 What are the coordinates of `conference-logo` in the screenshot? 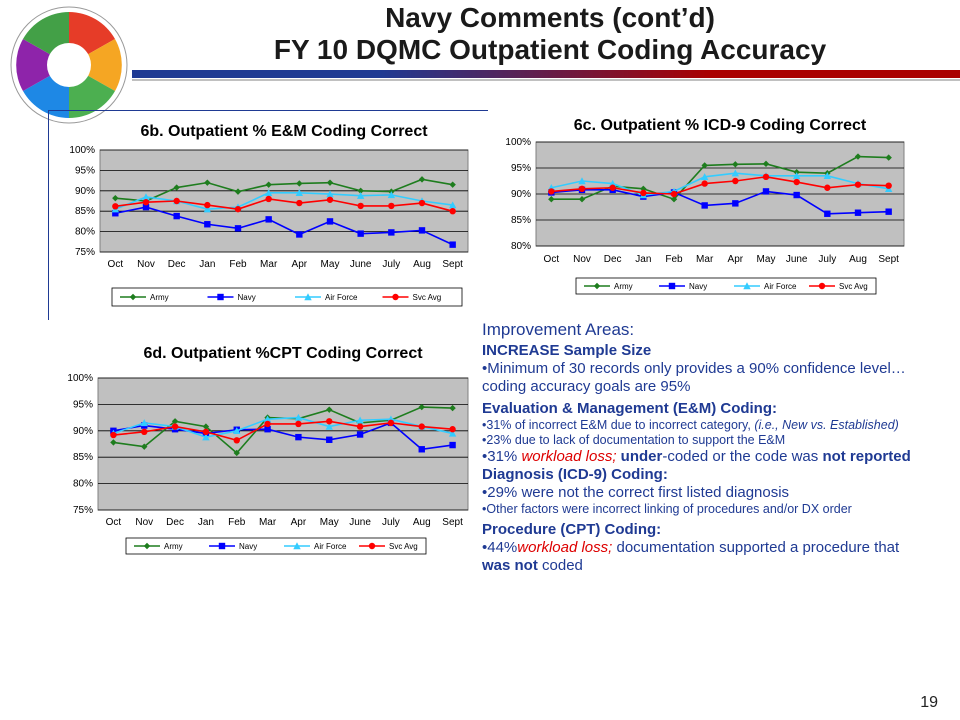 It's located at (69, 65).